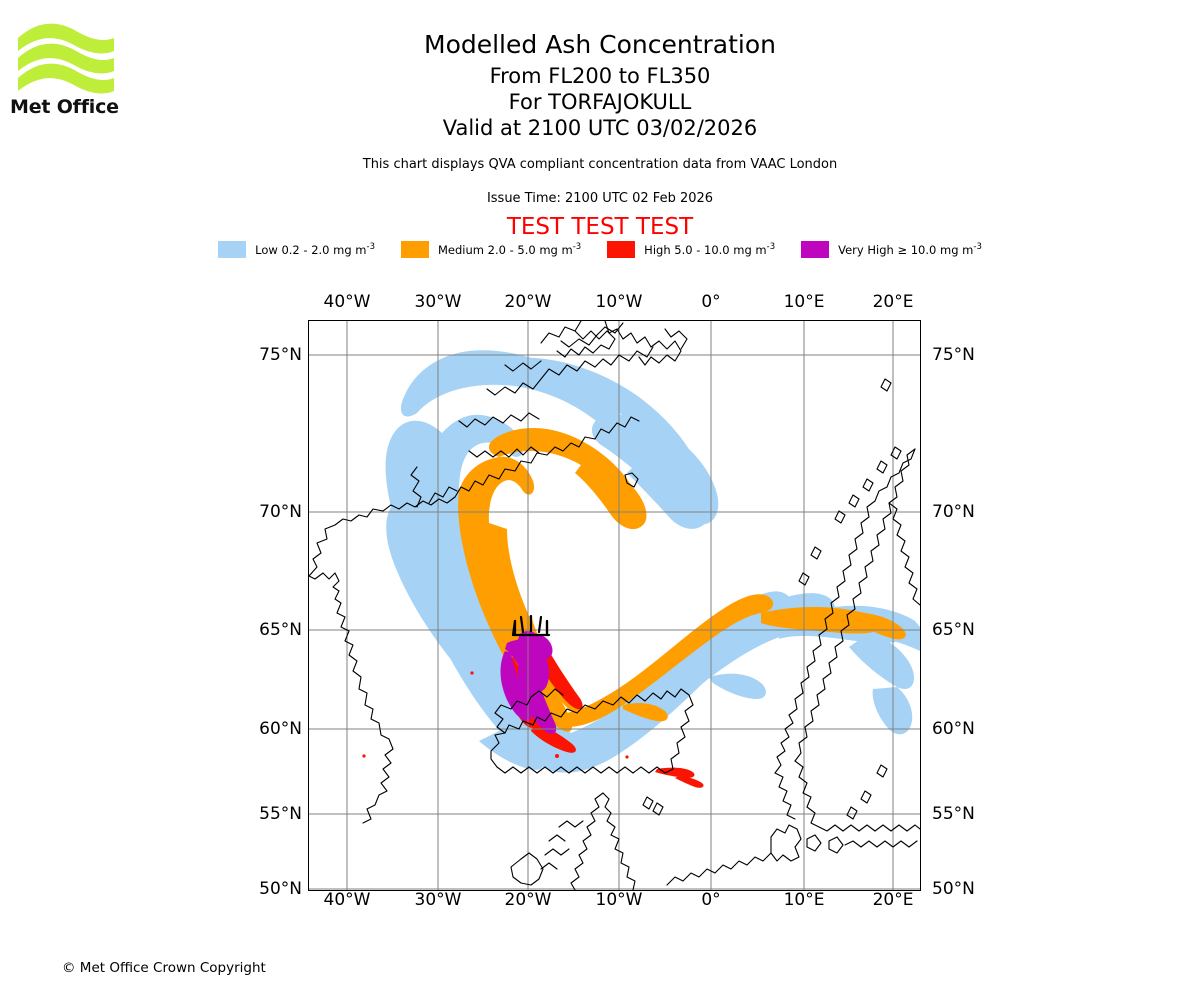  Describe the element at coordinates (804, 900) in the screenshot. I see `lon-tick-bottom-5: 10°E` at that location.